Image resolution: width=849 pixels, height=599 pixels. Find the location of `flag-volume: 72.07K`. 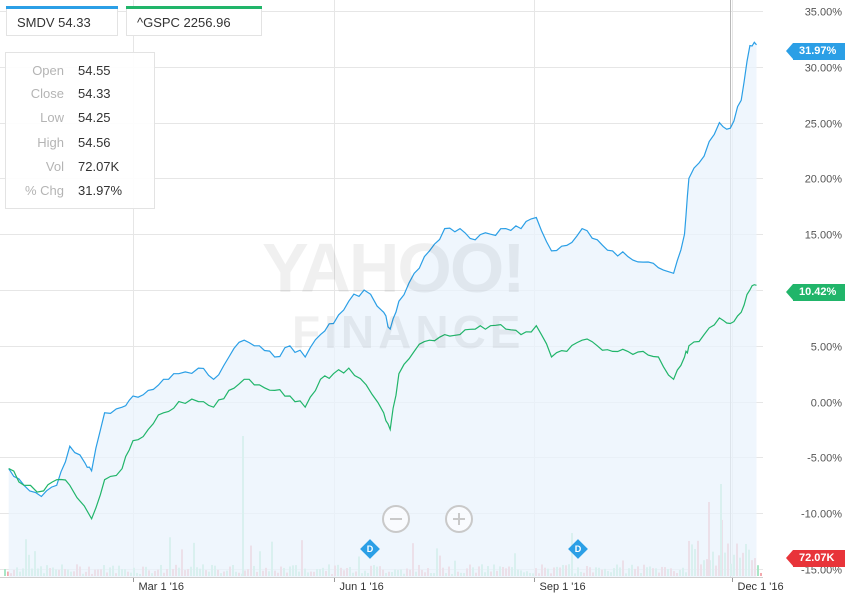

flag-volume: 72.07K is located at coordinates (815, 558).